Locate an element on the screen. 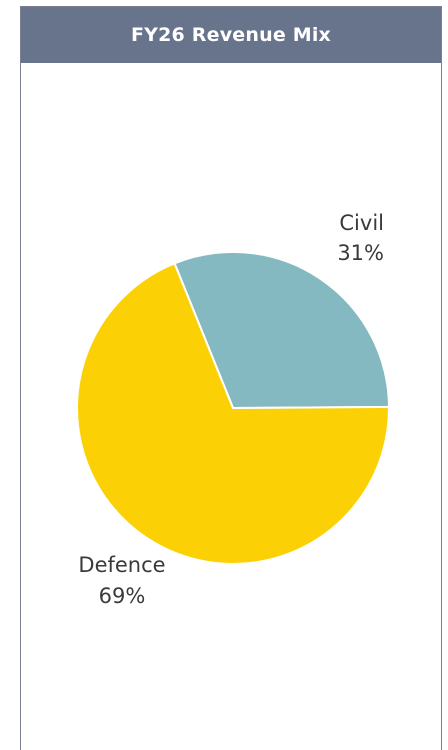  slice-label-defence: Defence is located at coordinates (121, 565).